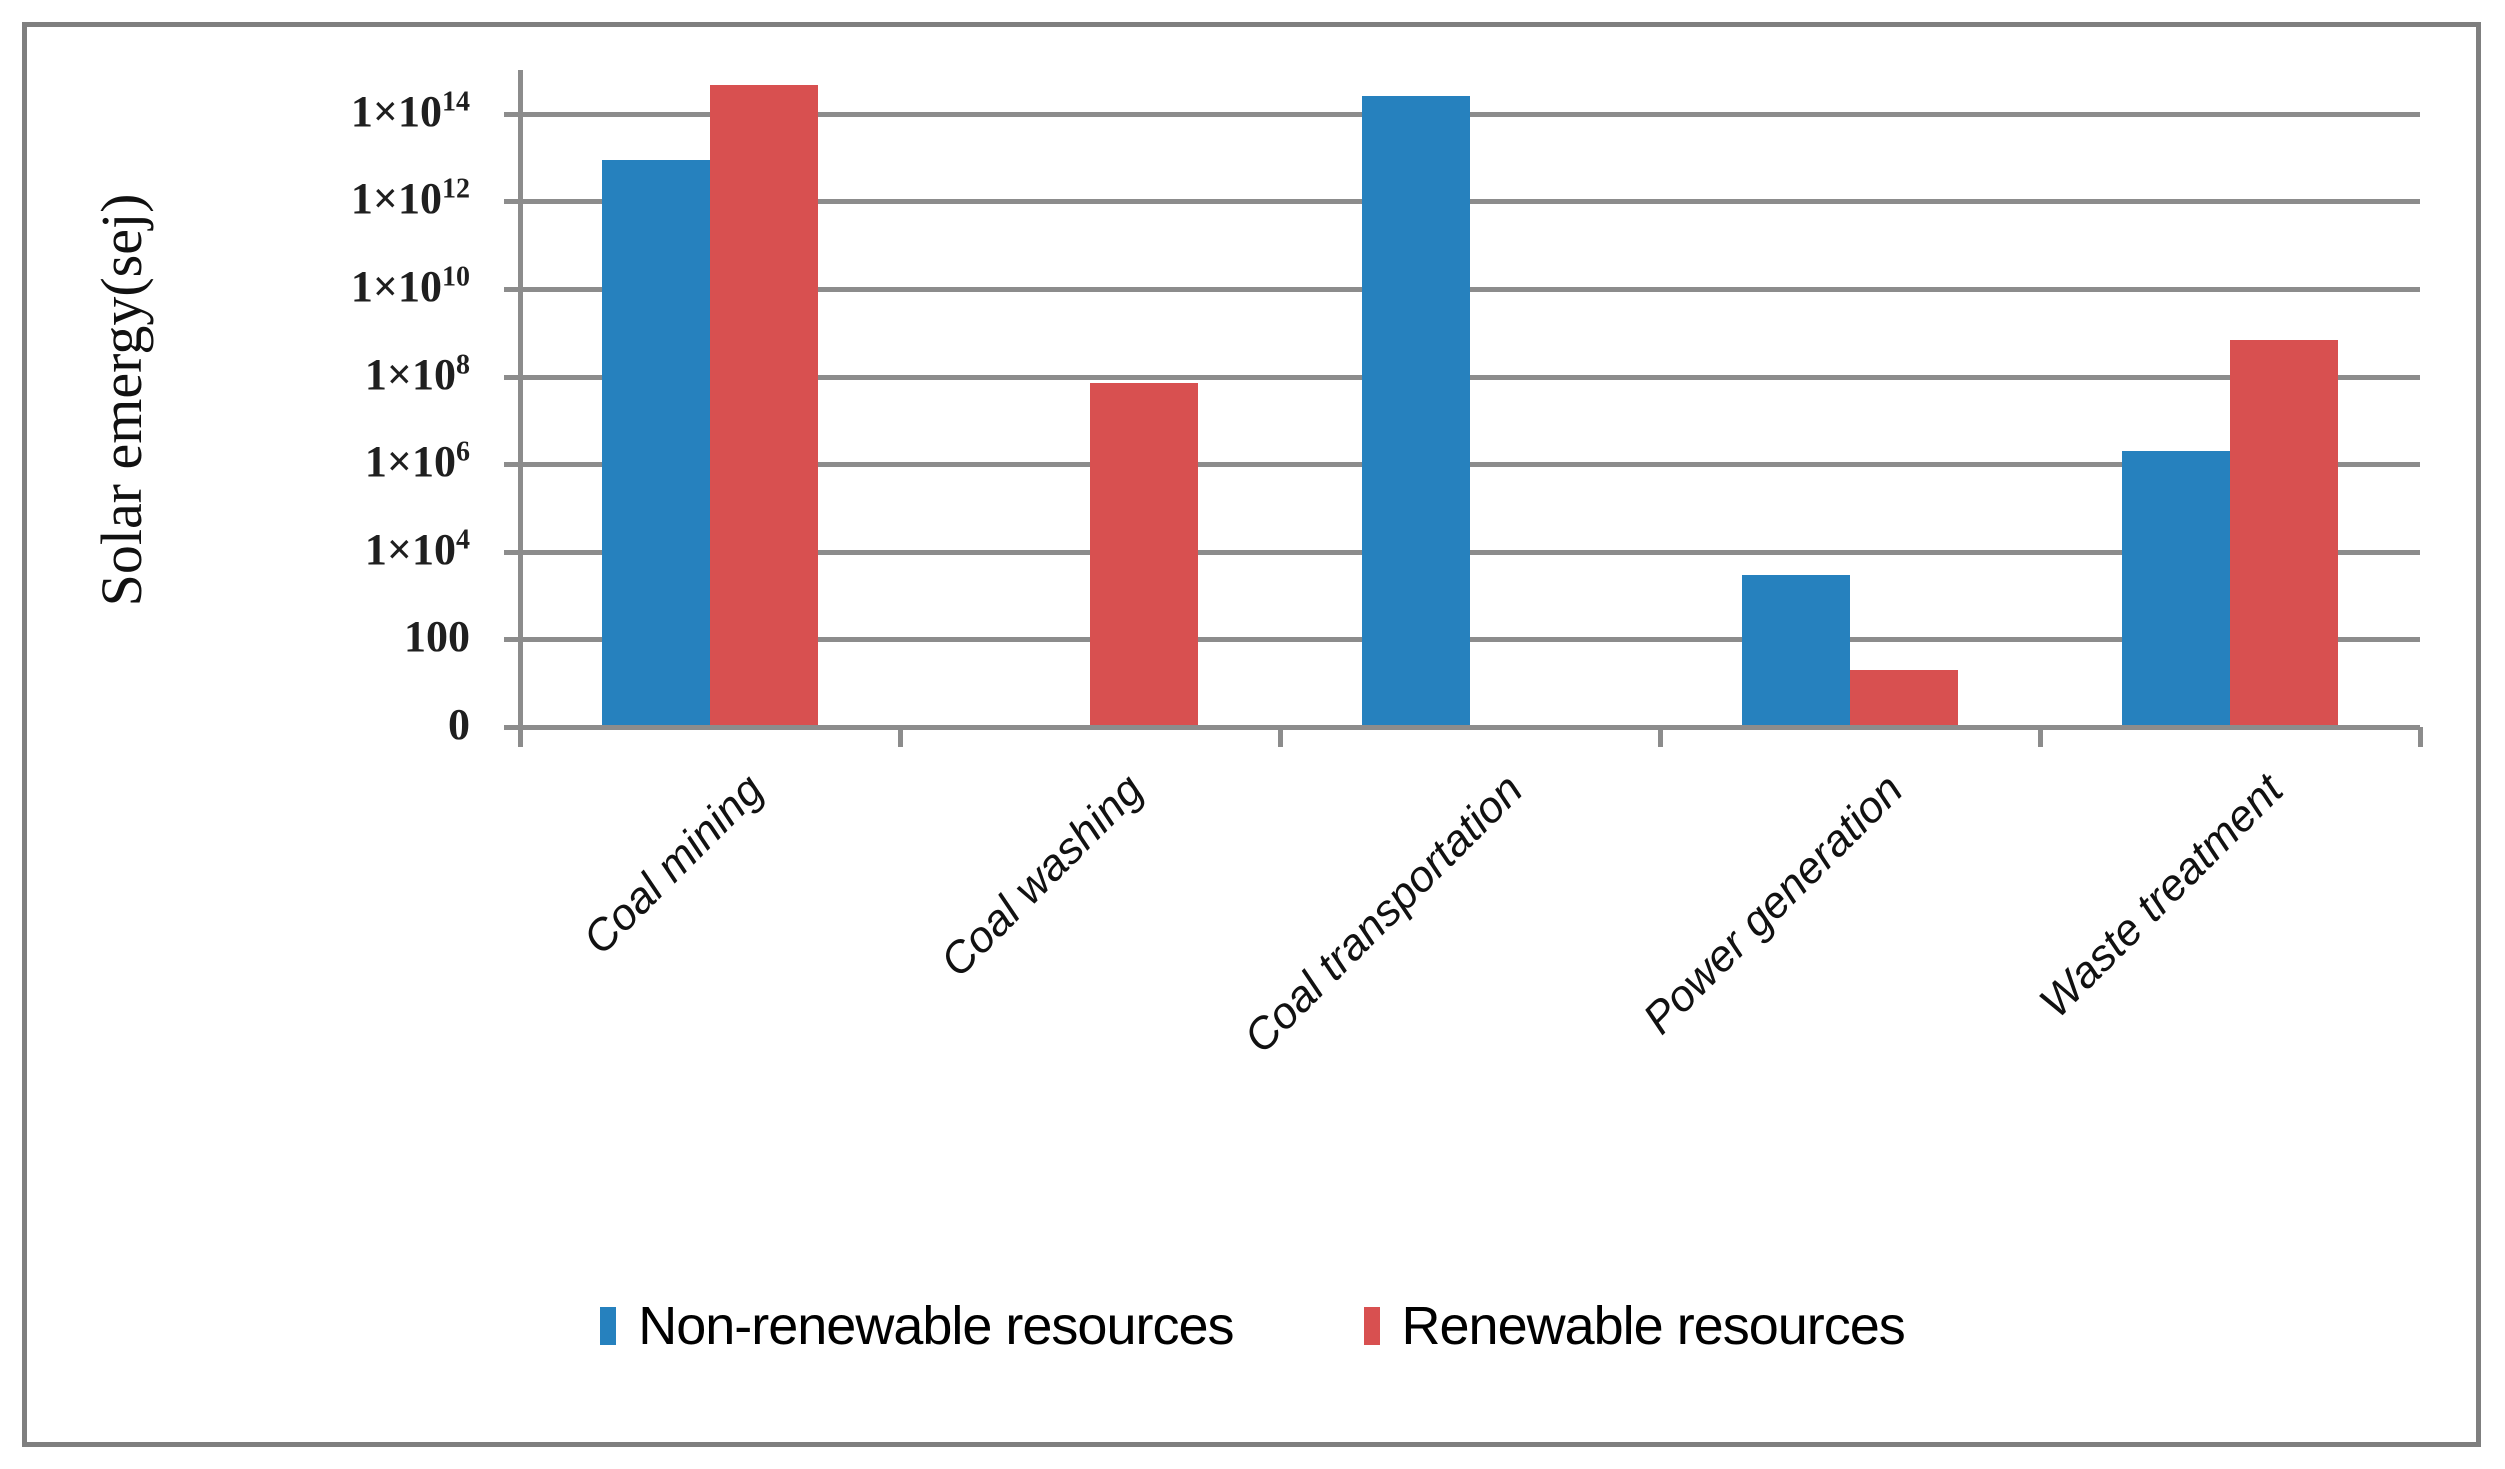 This screenshot has width=2505, height=1469. Describe the element at coordinates (1796, 650) in the screenshot. I see `bar-non-renewable-resources-power-generation` at that location.